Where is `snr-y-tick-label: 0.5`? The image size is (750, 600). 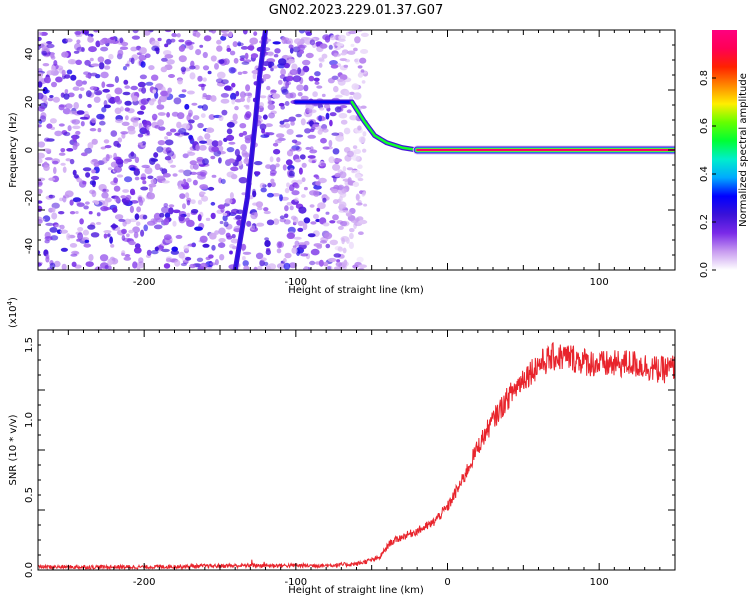
snr-y-tick-label: 0.5 is located at coordinates (29, 495).